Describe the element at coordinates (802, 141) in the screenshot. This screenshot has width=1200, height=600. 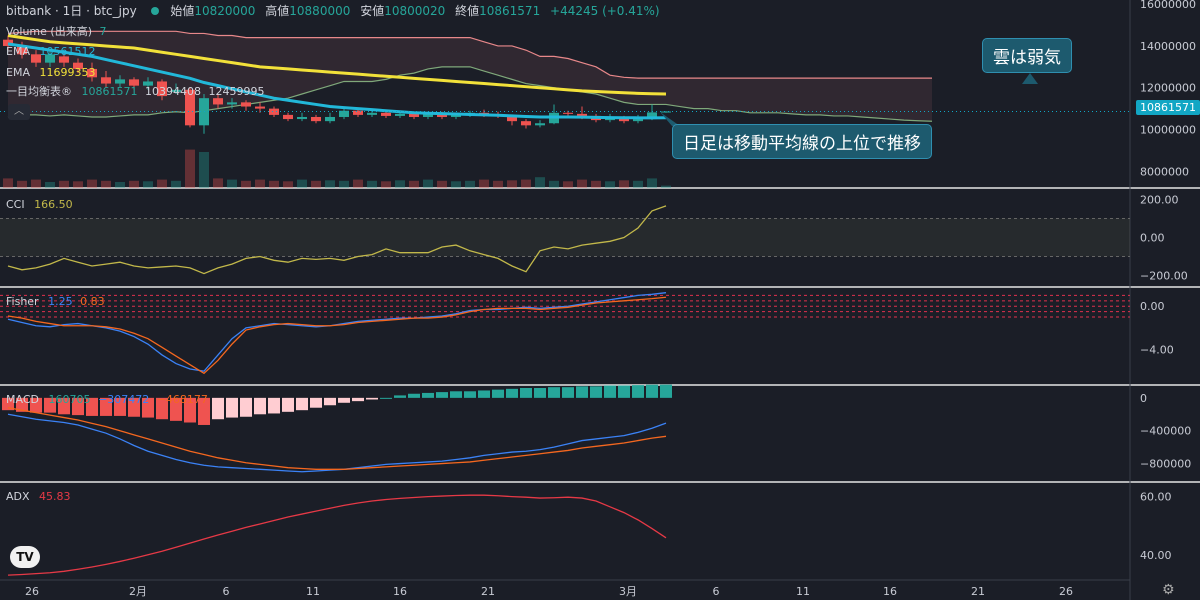
I see `callout-above-ma: 日足は移動平均線の上位で推移` at that location.